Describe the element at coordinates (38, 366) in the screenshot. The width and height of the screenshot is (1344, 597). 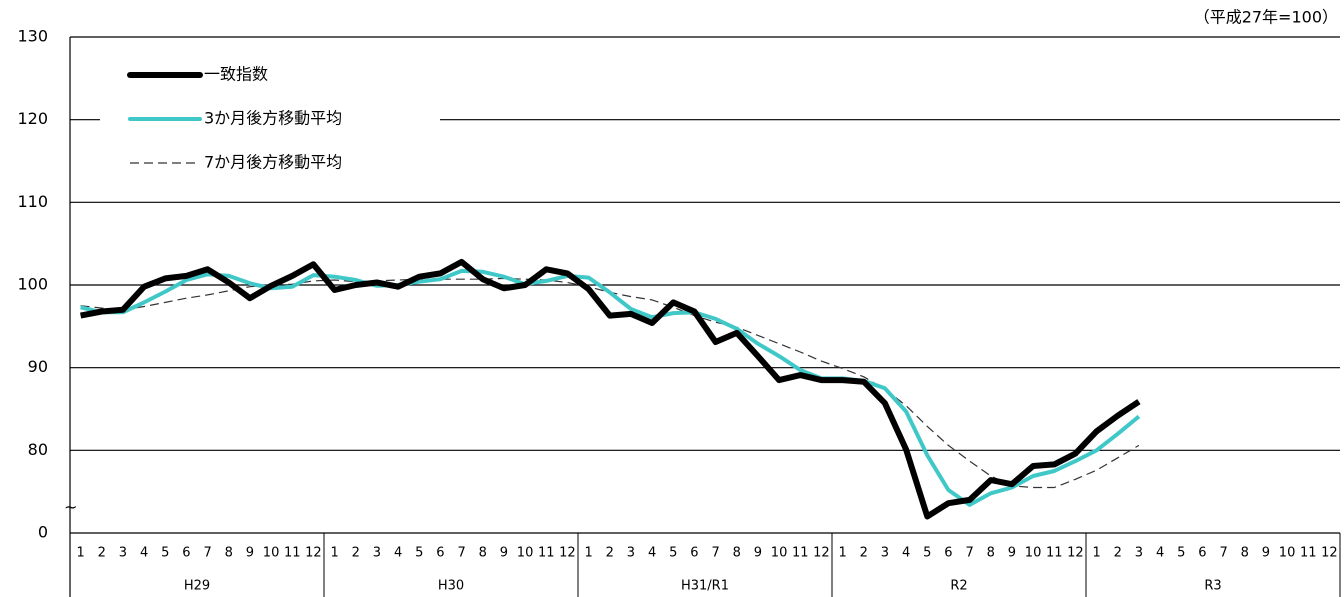
I see `y-tick-label: 90` at that location.